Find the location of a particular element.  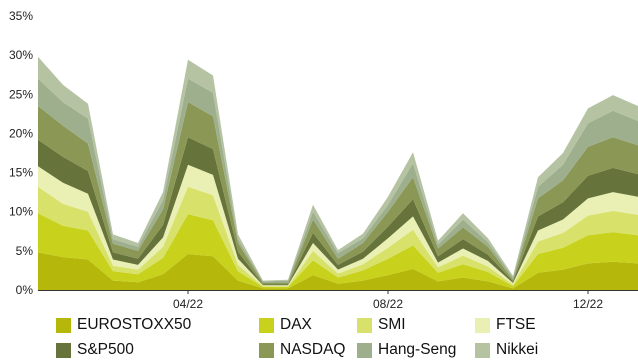

x-axis: 04/22 08/22 12/22 is located at coordinates (338, 300).